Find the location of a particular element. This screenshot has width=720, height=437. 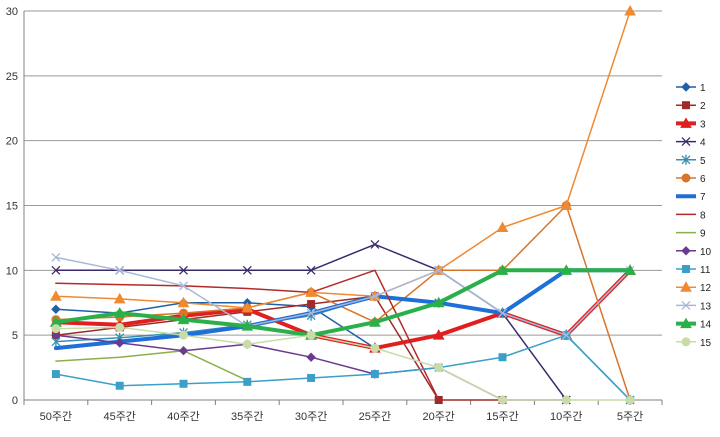

y-tick-label: 30 is located at coordinates (12, 12).